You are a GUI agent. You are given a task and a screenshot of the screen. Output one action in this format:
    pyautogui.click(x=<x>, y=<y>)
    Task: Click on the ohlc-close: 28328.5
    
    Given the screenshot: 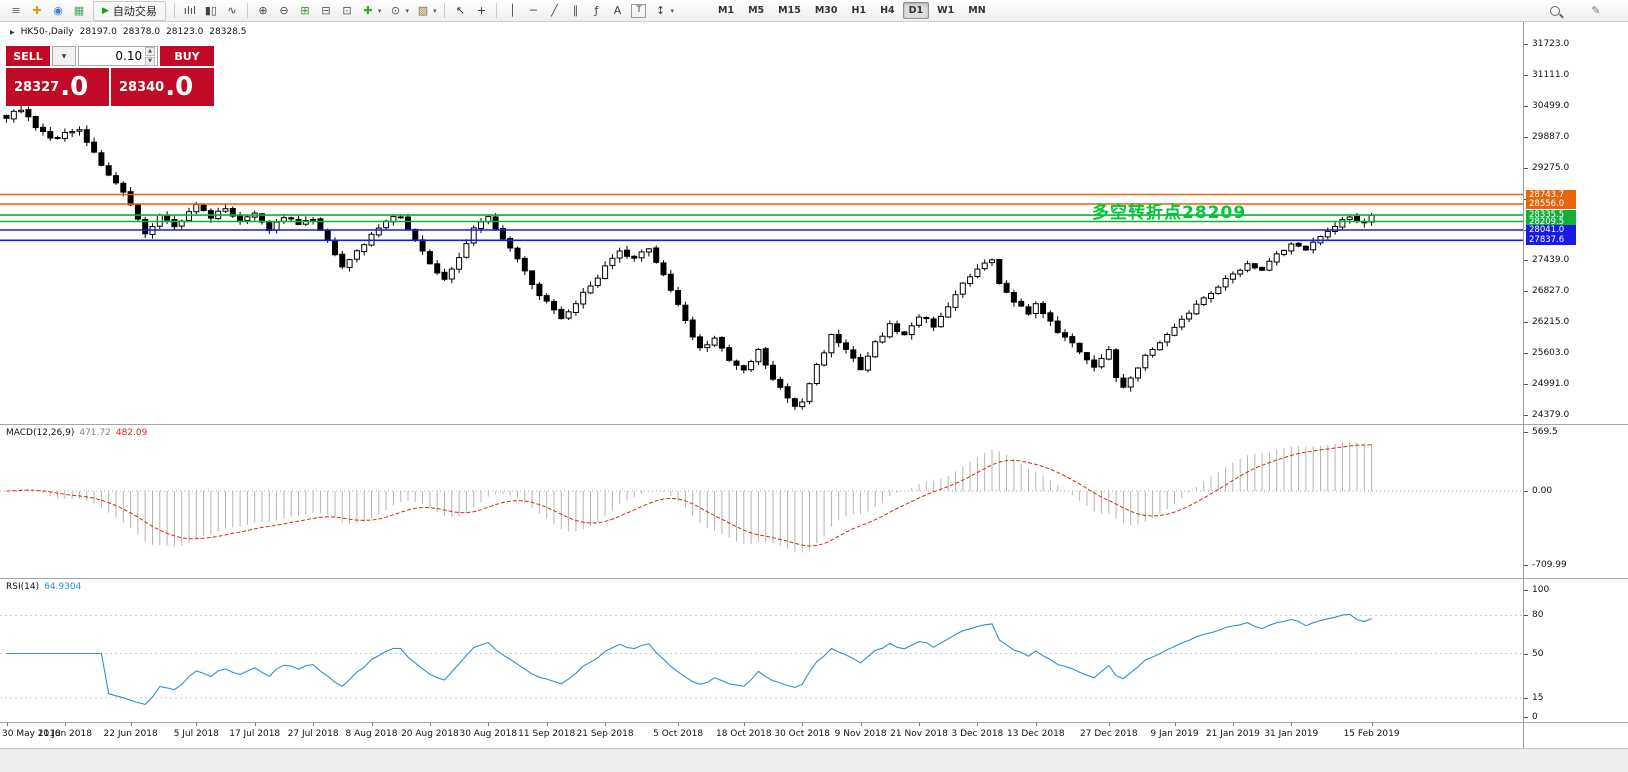 What is the action you would take?
    pyautogui.click(x=228, y=32)
    